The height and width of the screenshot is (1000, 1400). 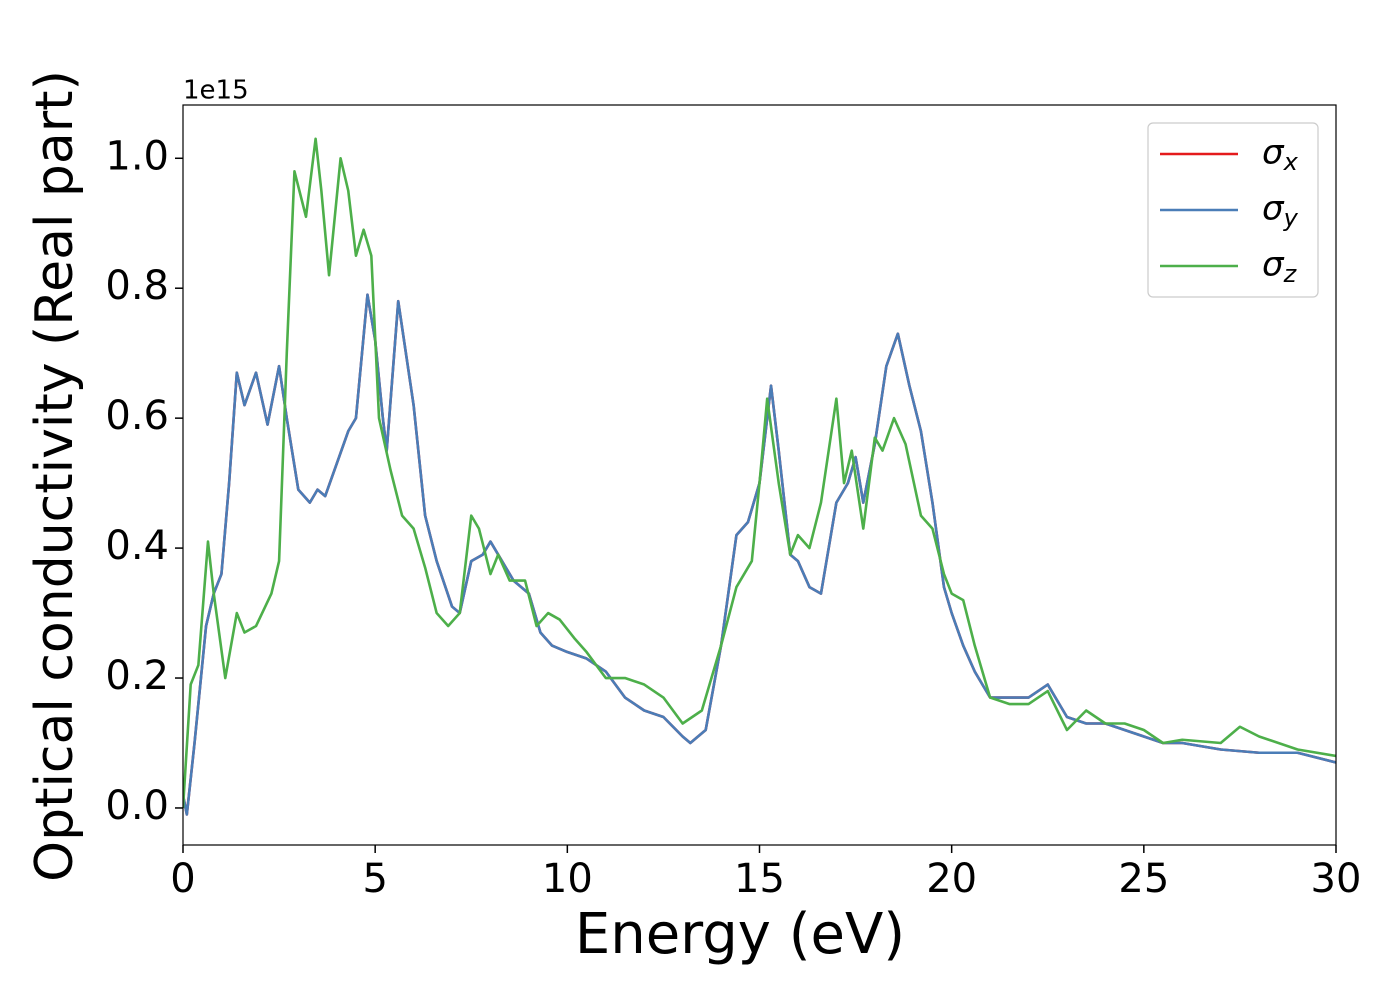 What do you see at coordinates (137, 286) in the screenshot?
I see `y-tick-label: 0.8` at bounding box center [137, 286].